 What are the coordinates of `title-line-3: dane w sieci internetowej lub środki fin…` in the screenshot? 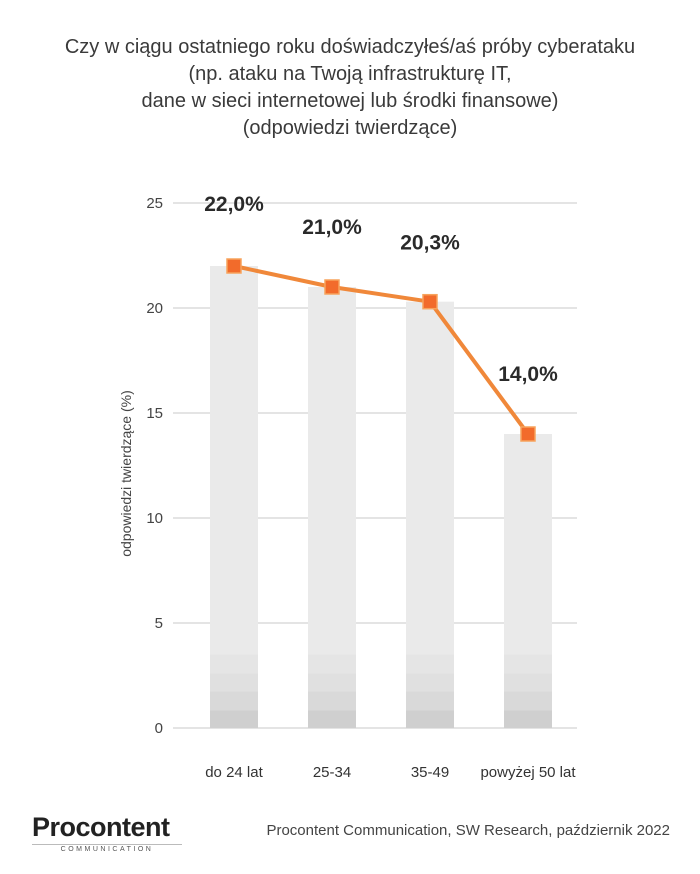 It's located at (350, 101).